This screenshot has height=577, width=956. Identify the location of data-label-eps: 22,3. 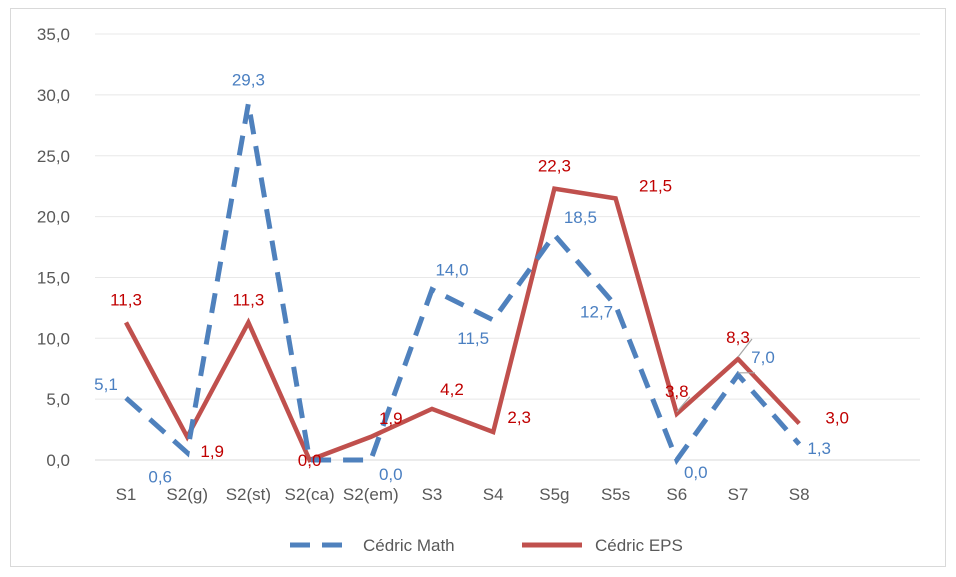
(554, 166).